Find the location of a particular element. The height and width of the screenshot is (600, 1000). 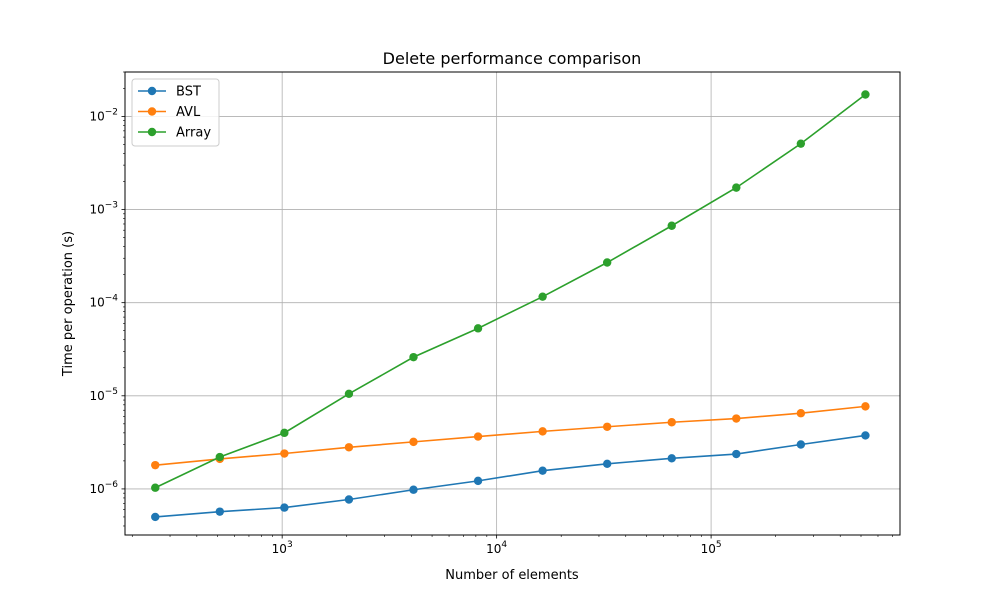

x-tick-label: 10⁴ is located at coordinates (496, 548).